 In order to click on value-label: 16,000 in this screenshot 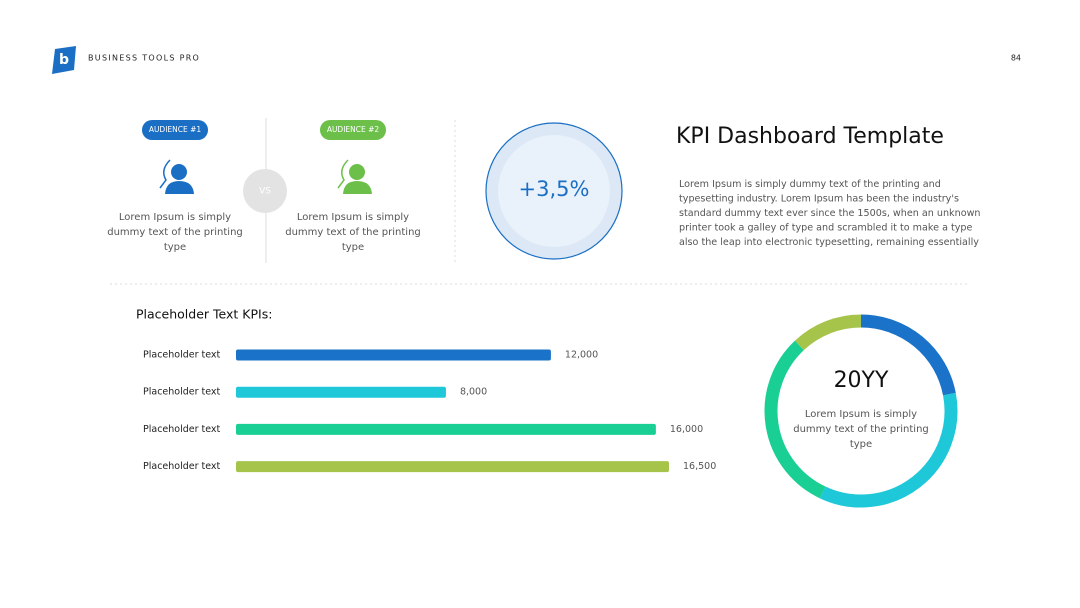, I will do `click(686, 429)`.